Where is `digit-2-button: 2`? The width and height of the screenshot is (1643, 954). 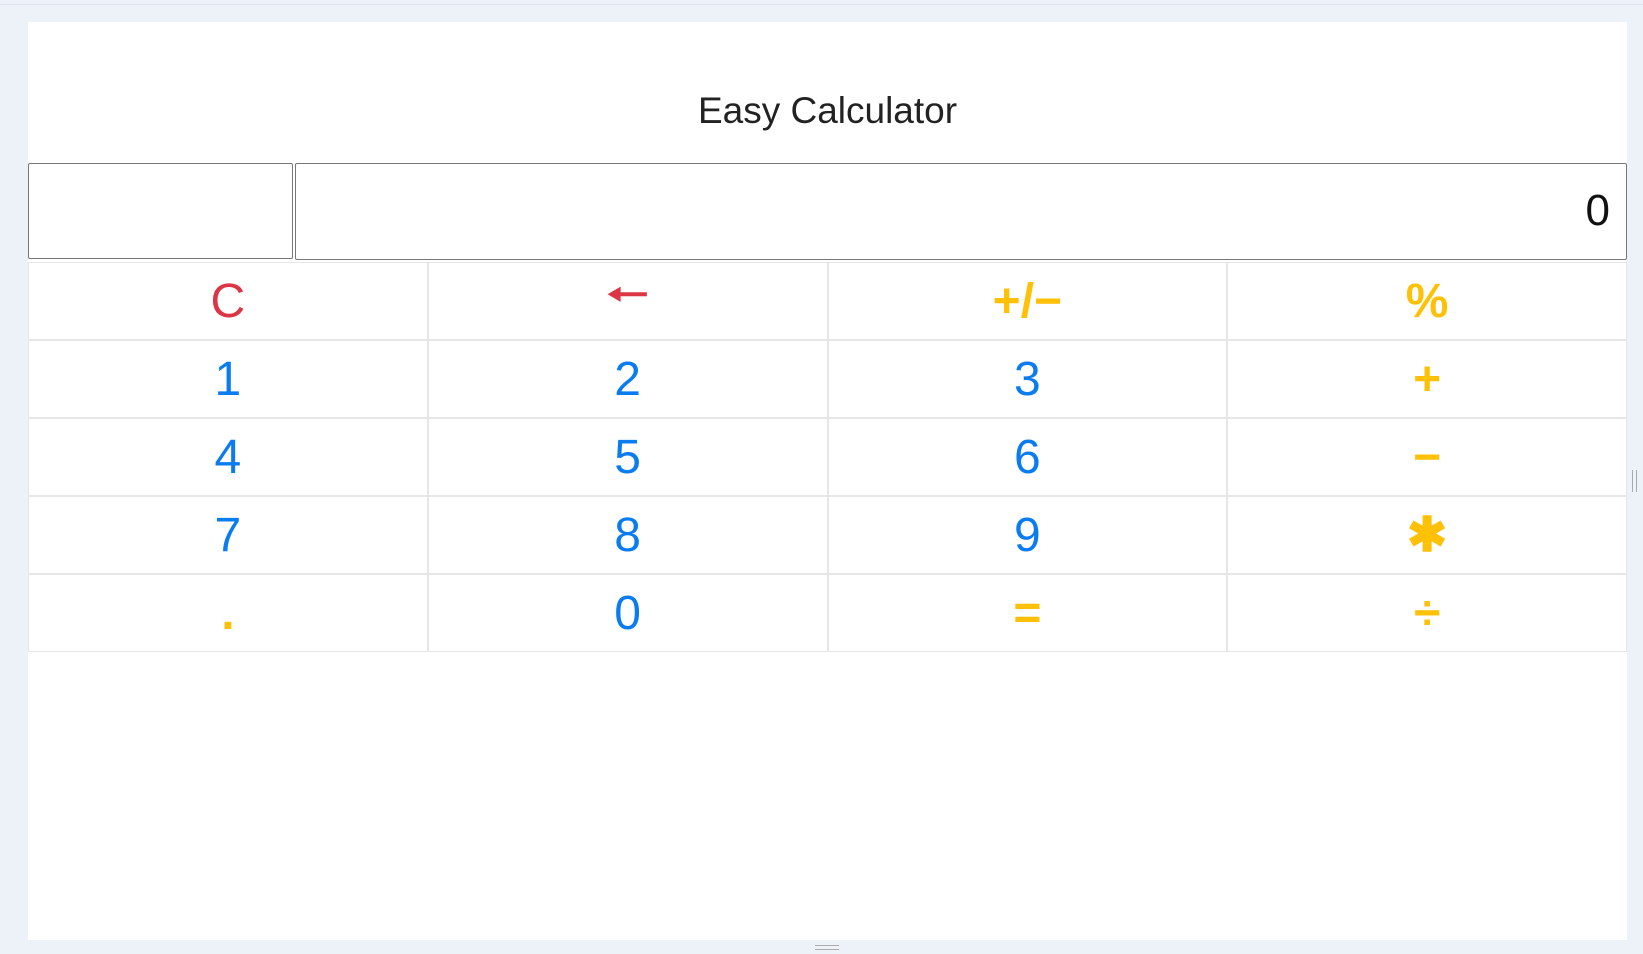 digit-2-button: 2 is located at coordinates (627, 379).